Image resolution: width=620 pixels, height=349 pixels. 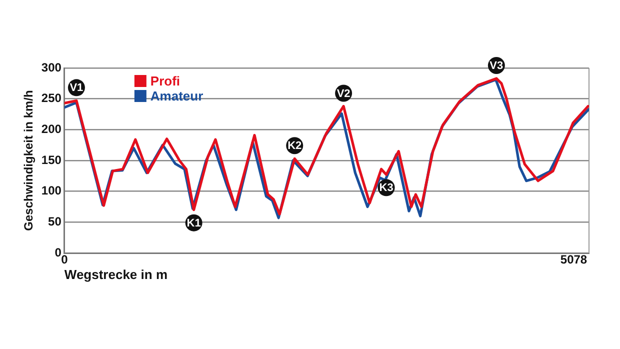 I want to click on y-tick-label: 50, so click(x=55, y=221).